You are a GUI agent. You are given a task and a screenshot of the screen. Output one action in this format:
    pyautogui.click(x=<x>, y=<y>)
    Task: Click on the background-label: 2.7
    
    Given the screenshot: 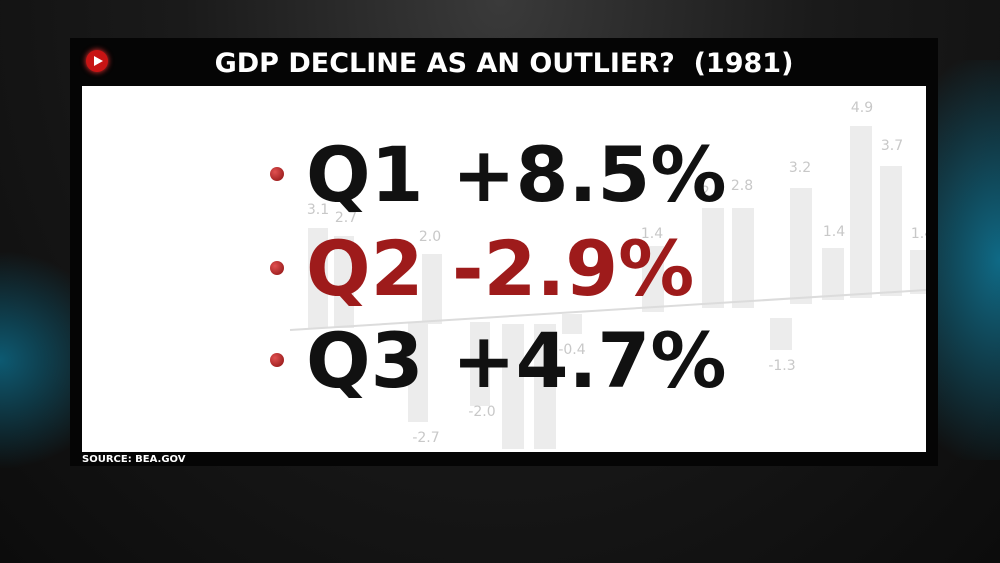 What is the action you would take?
    pyautogui.click(x=346, y=218)
    